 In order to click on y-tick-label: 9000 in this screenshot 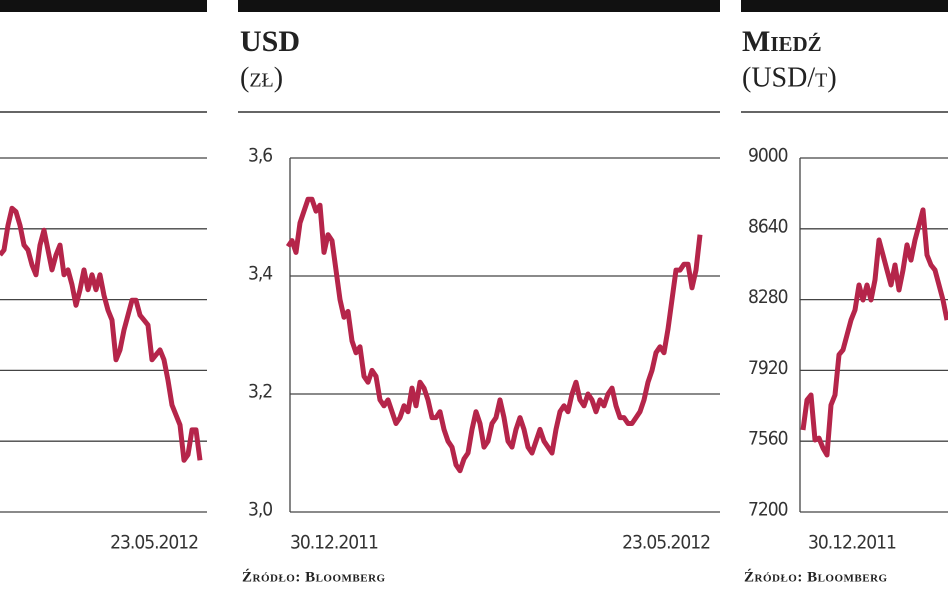, I will do `click(768, 156)`.